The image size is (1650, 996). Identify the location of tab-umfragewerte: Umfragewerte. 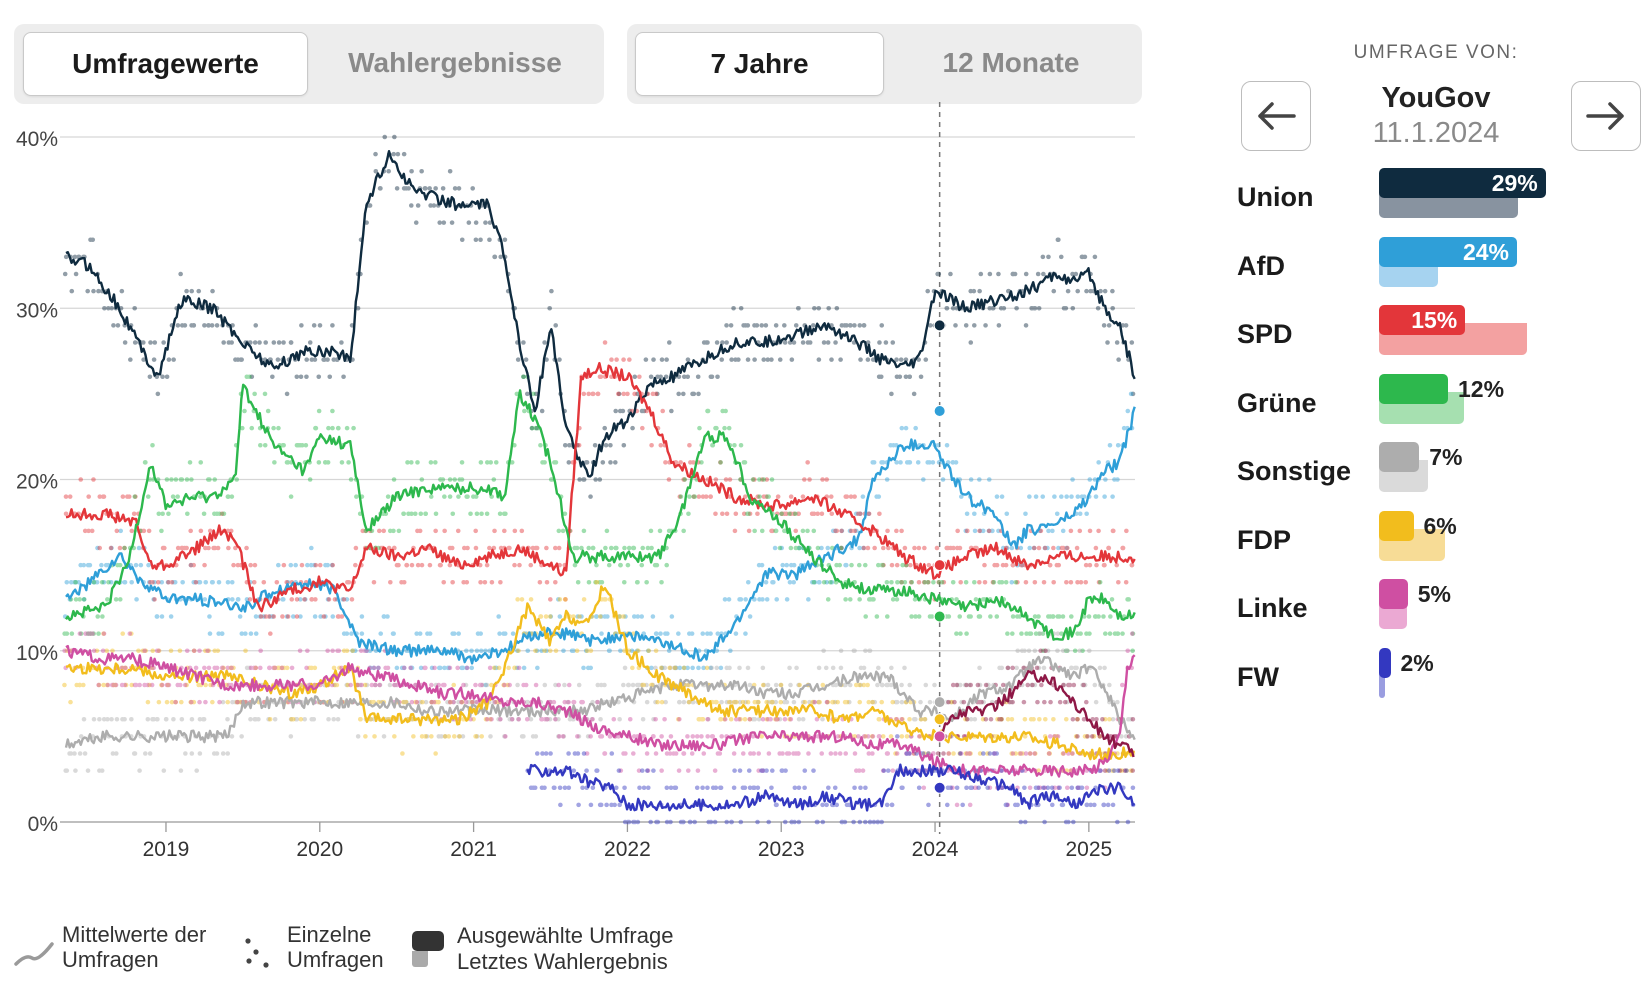
(165, 64).